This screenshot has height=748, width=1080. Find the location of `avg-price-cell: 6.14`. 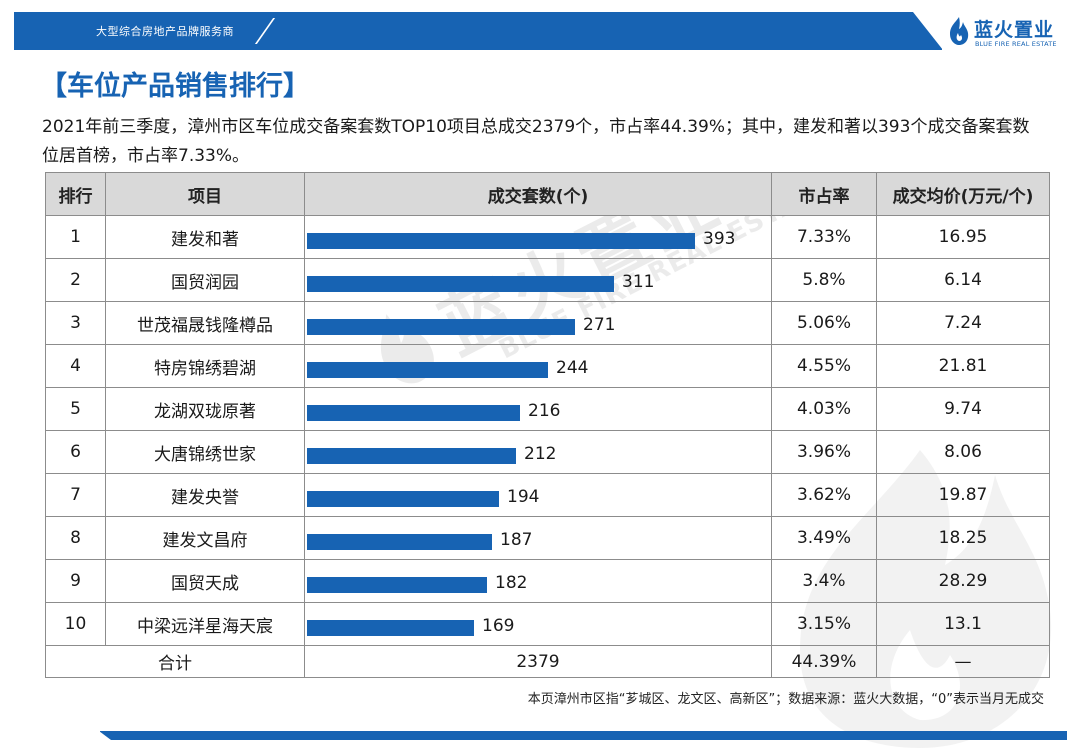

avg-price-cell: 6.14 is located at coordinates (963, 280).